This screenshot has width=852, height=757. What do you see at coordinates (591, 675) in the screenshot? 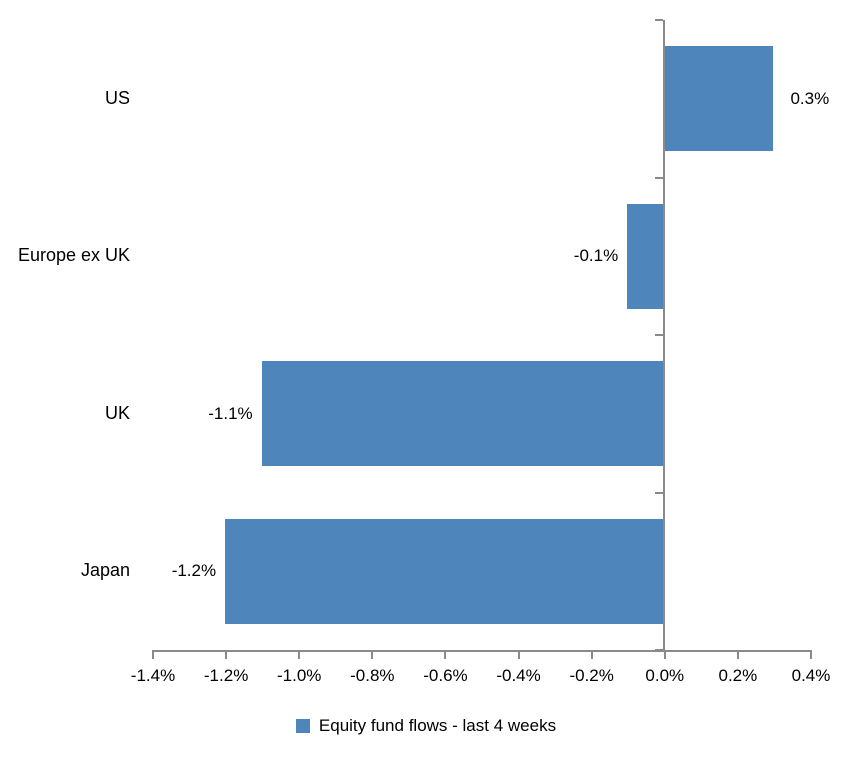
I see `x-tick-label: -0.2%` at bounding box center [591, 675].